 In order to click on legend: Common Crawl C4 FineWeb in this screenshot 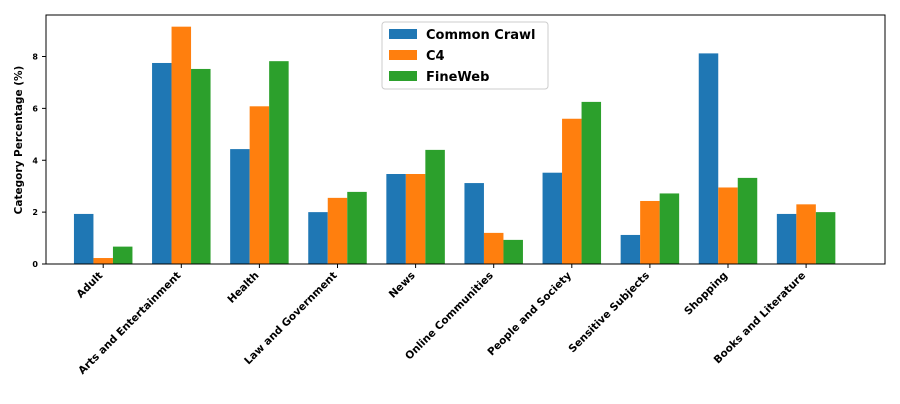, I will do `click(465, 55)`.